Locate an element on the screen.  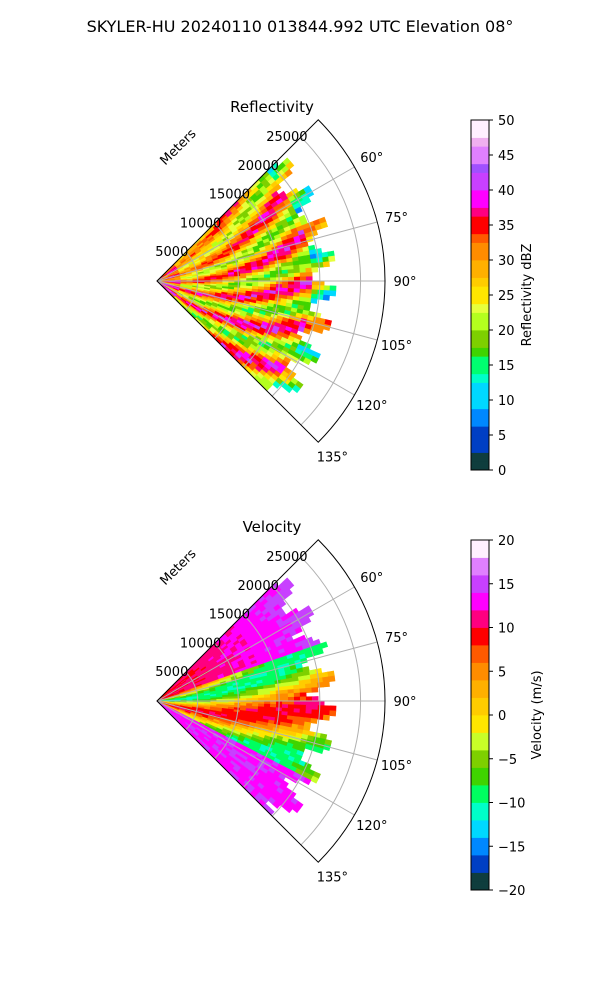
colorbar-tick-label: 35 is located at coordinates (506, 226).